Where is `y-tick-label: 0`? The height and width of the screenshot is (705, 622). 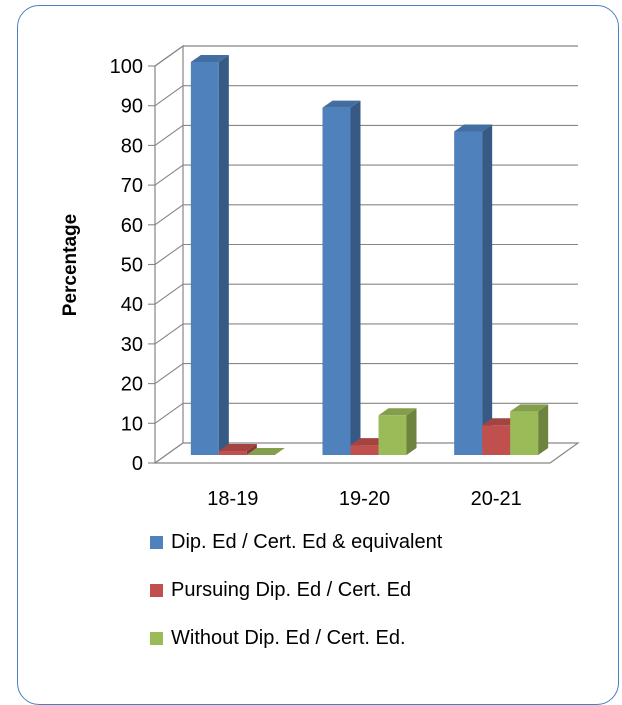 y-tick-label: 0 is located at coordinates (137, 464).